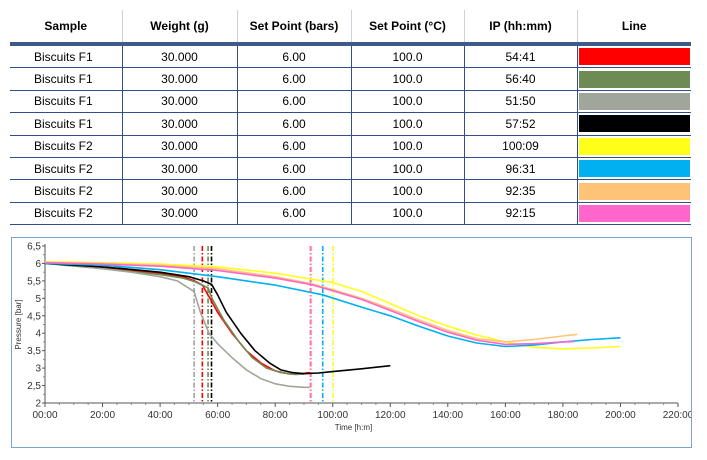 The image size is (707, 460). What do you see at coordinates (353, 427) in the screenshot?
I see `x-axis-title: Time [h:m]` at bounding box center [353, 427].